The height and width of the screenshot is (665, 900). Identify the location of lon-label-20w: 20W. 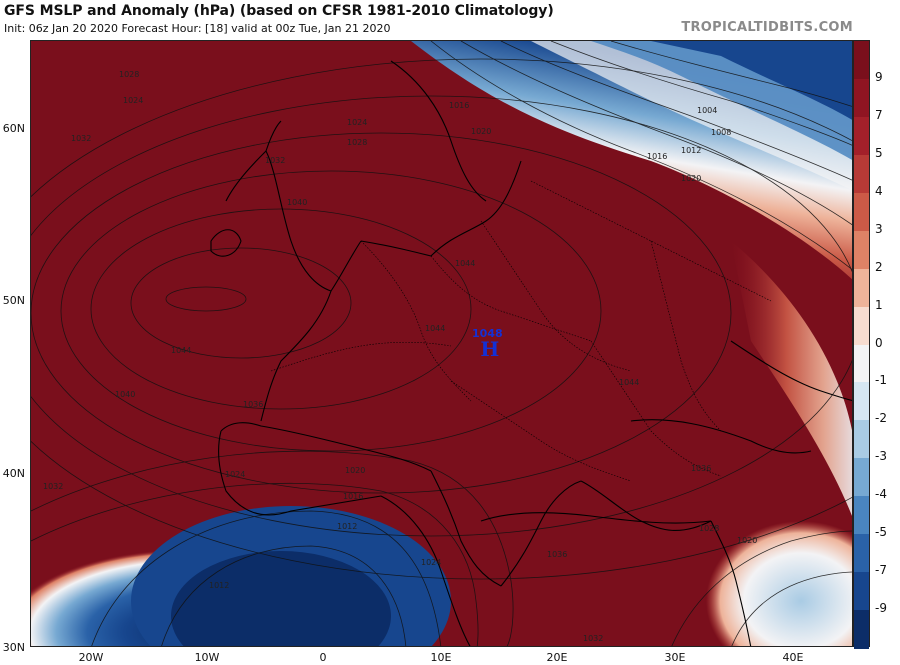
(91, 657).